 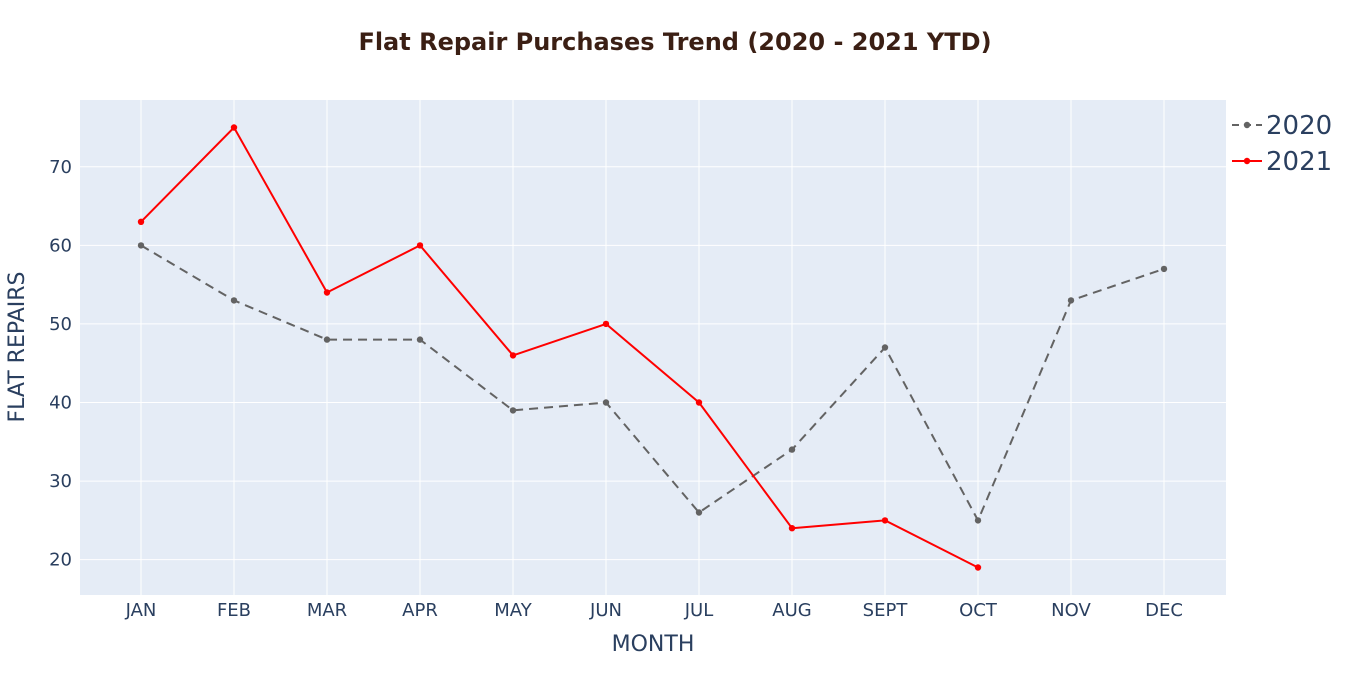 What do you see at coordinates (978, 610) in the screenshot?
I see `x-tick-label: OCT` at bounding box center [978, 610].